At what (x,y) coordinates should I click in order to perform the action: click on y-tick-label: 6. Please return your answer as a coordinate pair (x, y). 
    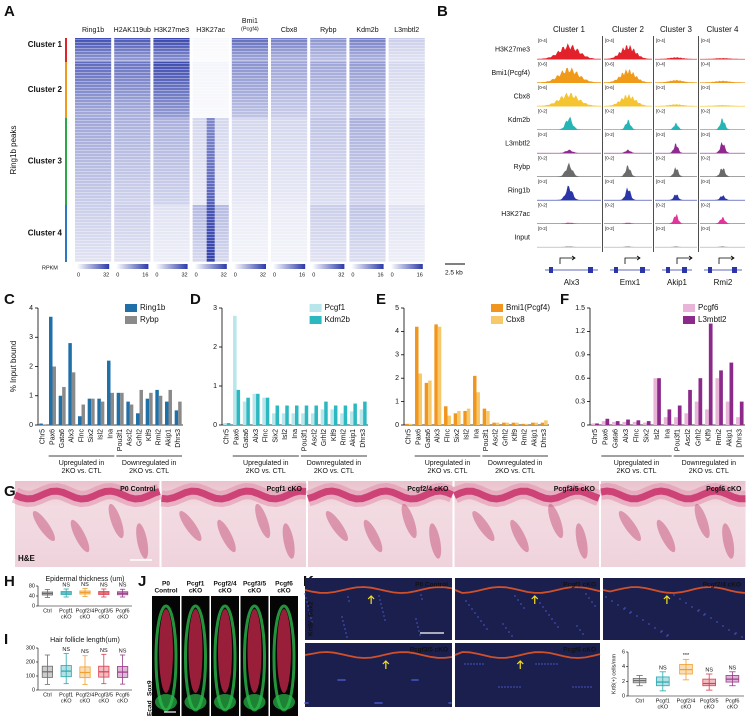
    Looking at the image, I should click on (623, 652).